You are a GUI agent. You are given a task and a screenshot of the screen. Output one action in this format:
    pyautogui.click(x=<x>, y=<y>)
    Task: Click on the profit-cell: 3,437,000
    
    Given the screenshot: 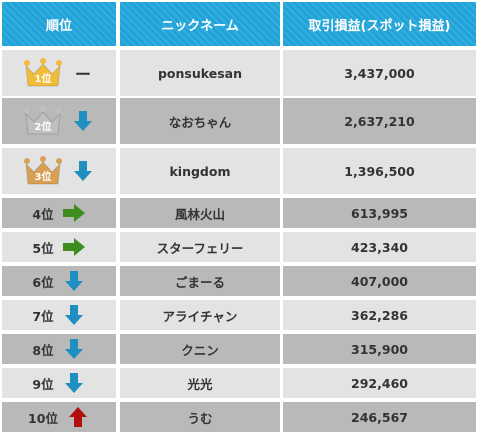 What is the action you would take?
    pyautogui.click(x=379, y=73)
    